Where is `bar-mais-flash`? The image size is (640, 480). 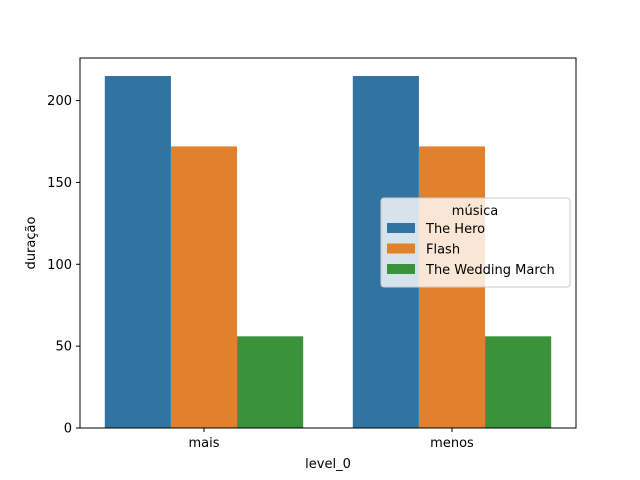 bar-mais-flash is located at coordinates (204, 287).